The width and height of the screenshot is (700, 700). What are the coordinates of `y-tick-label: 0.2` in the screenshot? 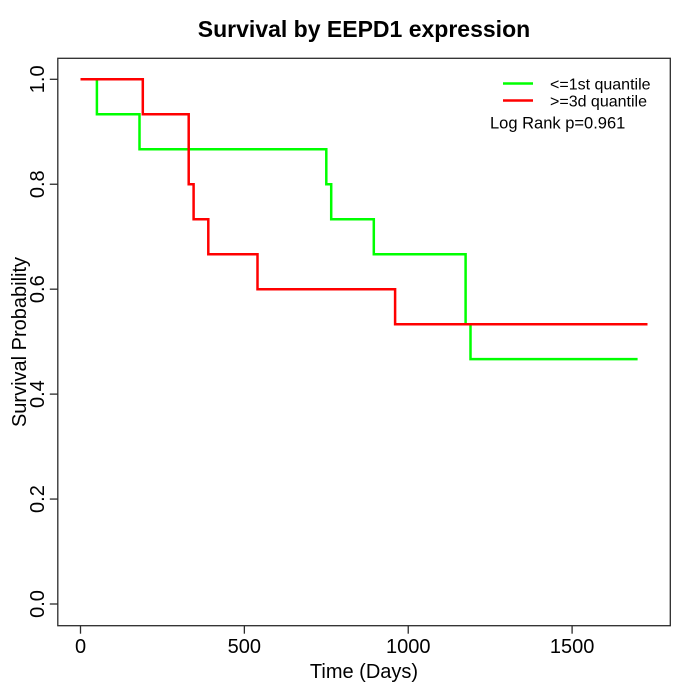 It's located at (38, 499).